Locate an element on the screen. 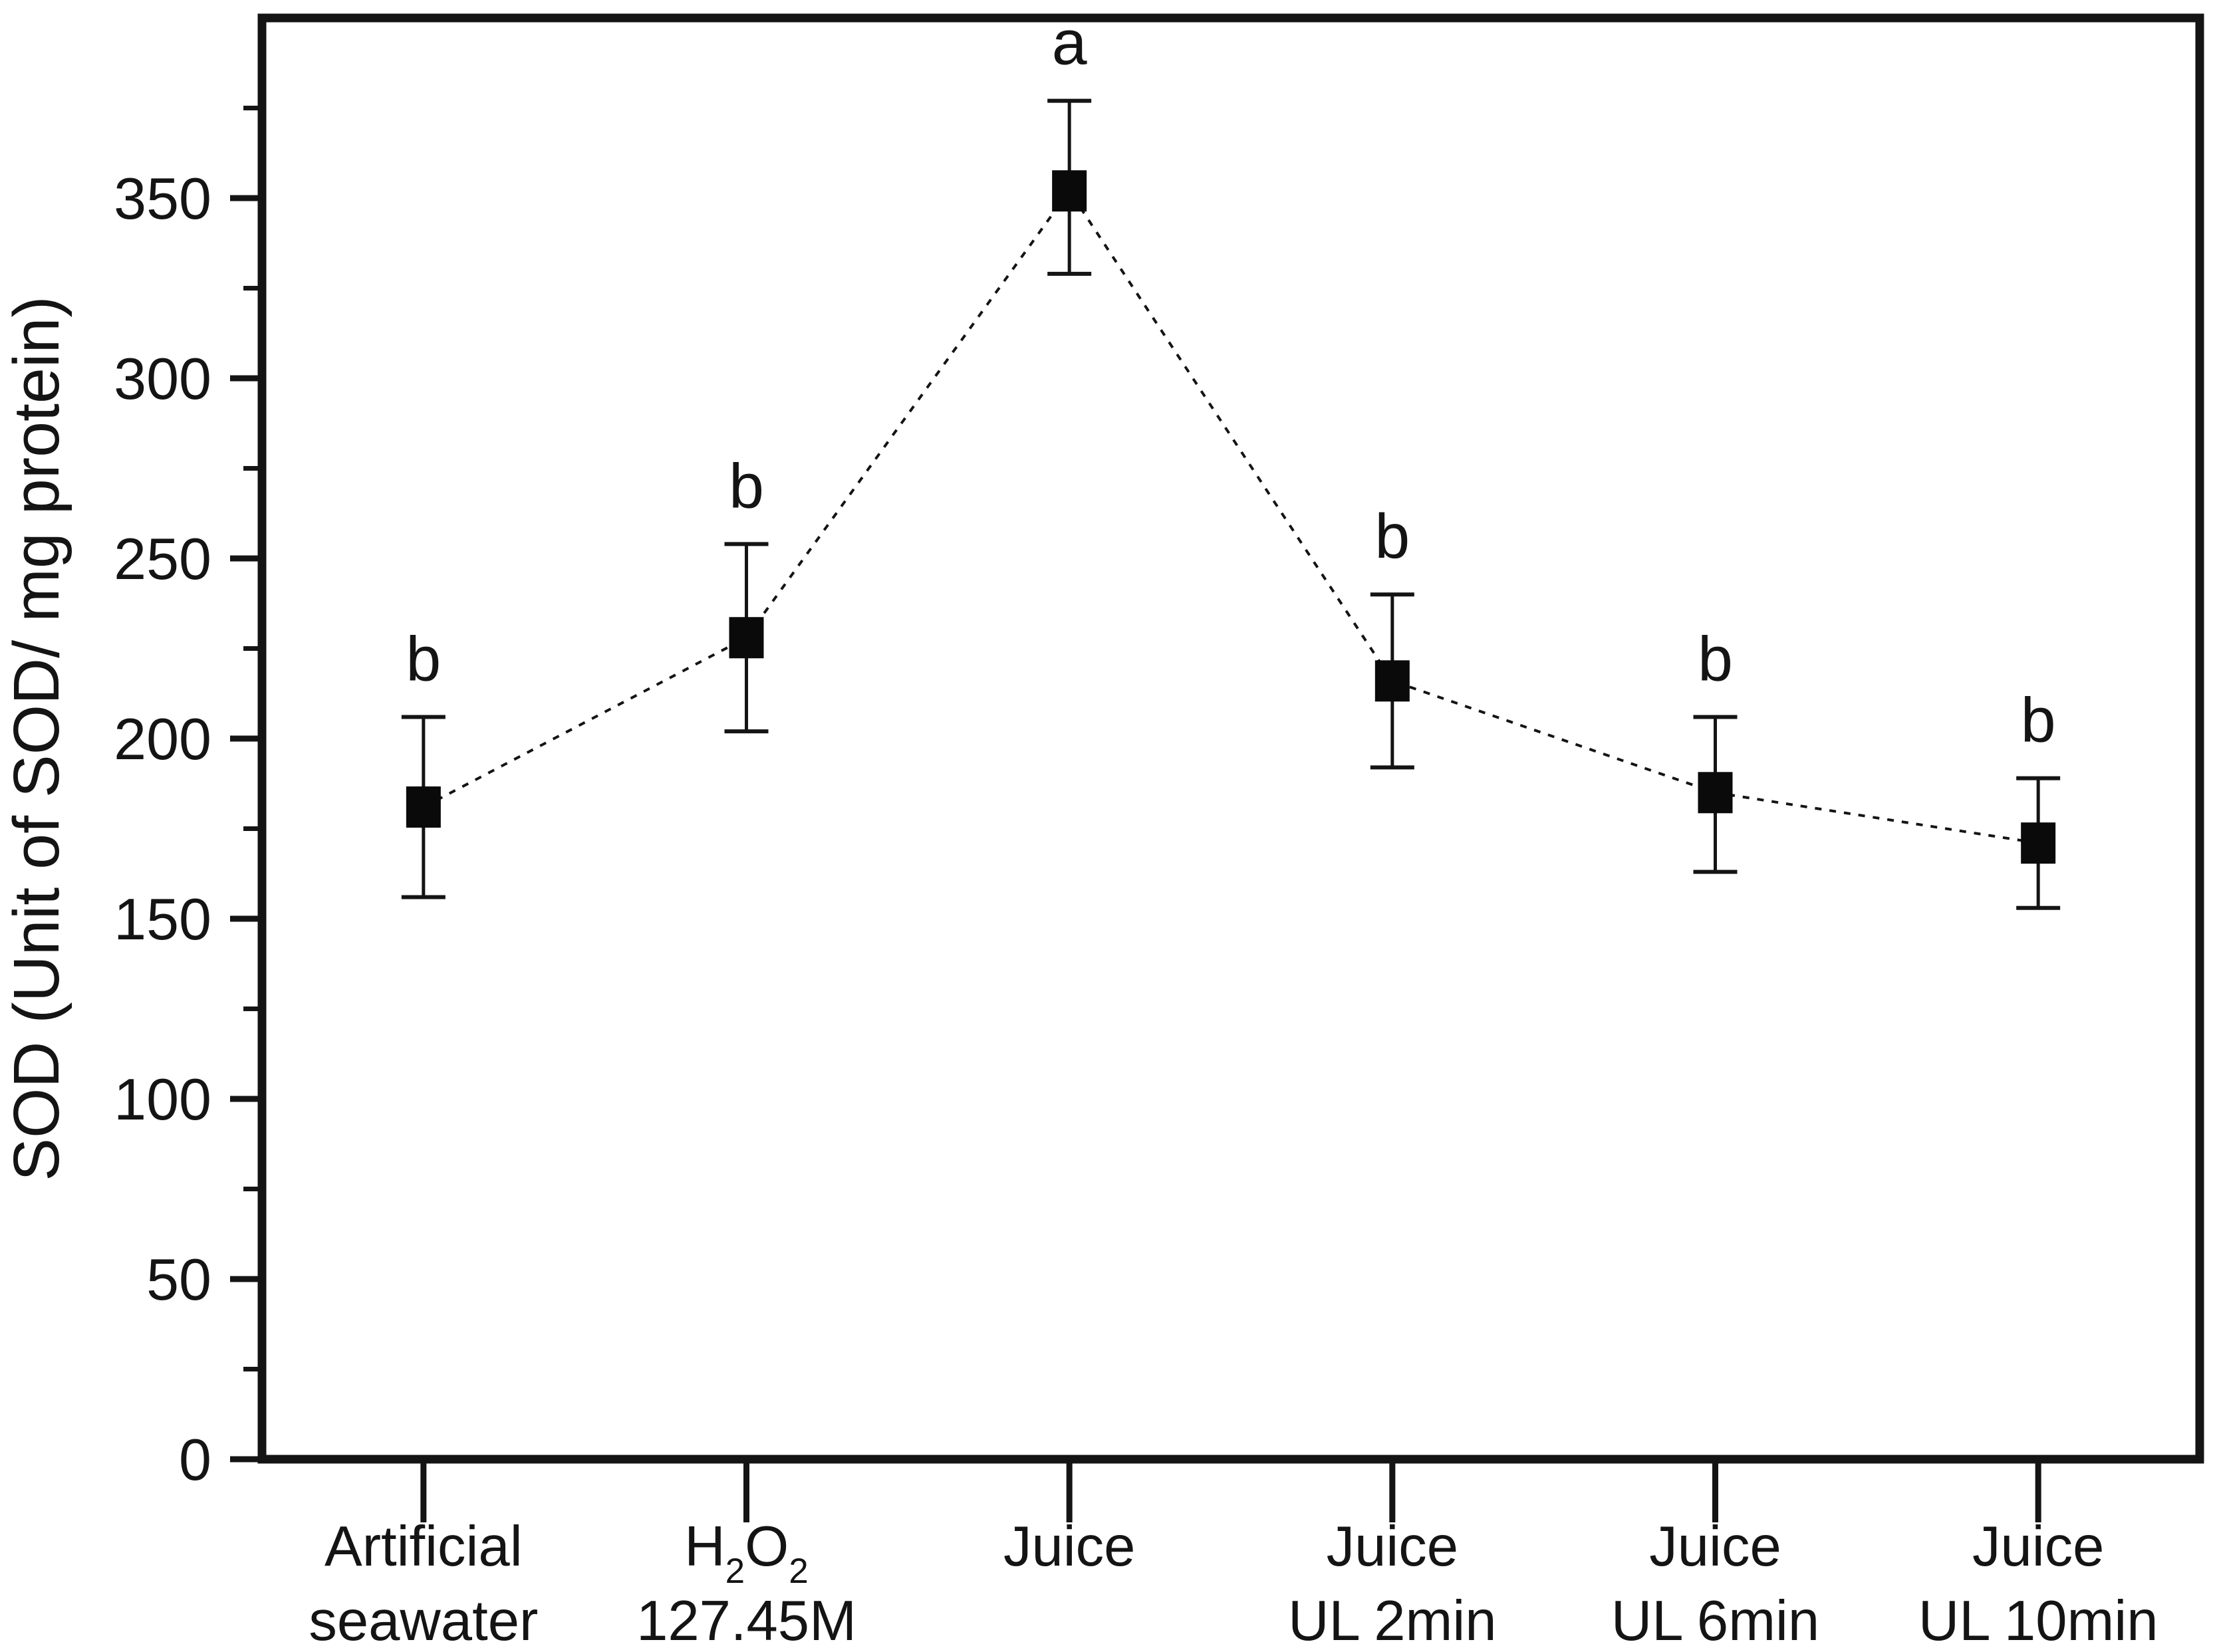 This screenshot has height=1652, width=2213. x-tick-label: Artificial is located at coordinates (424, 1546).